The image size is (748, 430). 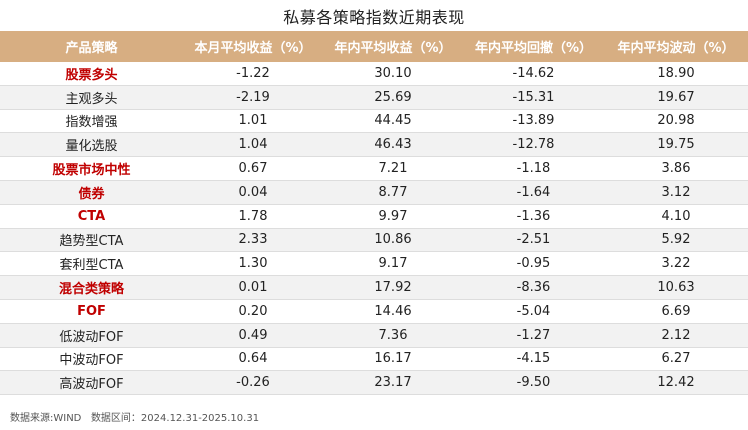 I want to click on table-row: 股票市场中性 0.67 7.21 -1.18 3.86, so click(x=374, y=168).